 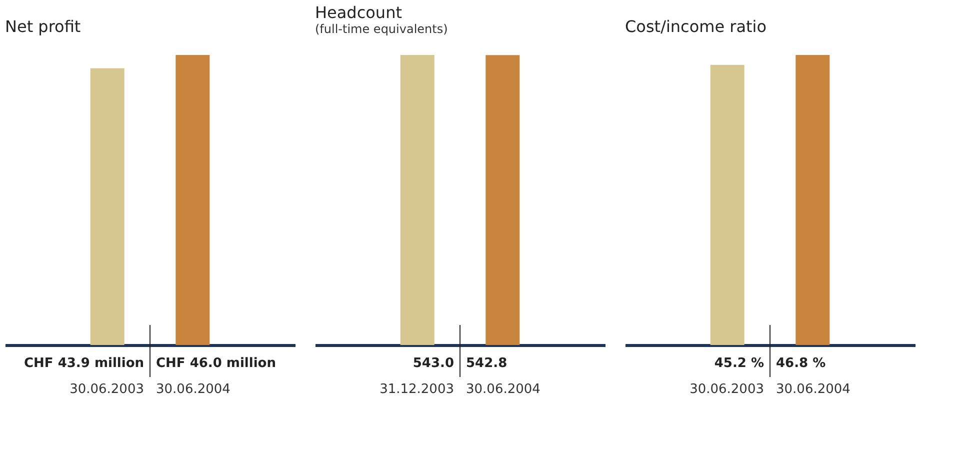 I want to click on data-label: 542.8, so click(x=487, y=363).